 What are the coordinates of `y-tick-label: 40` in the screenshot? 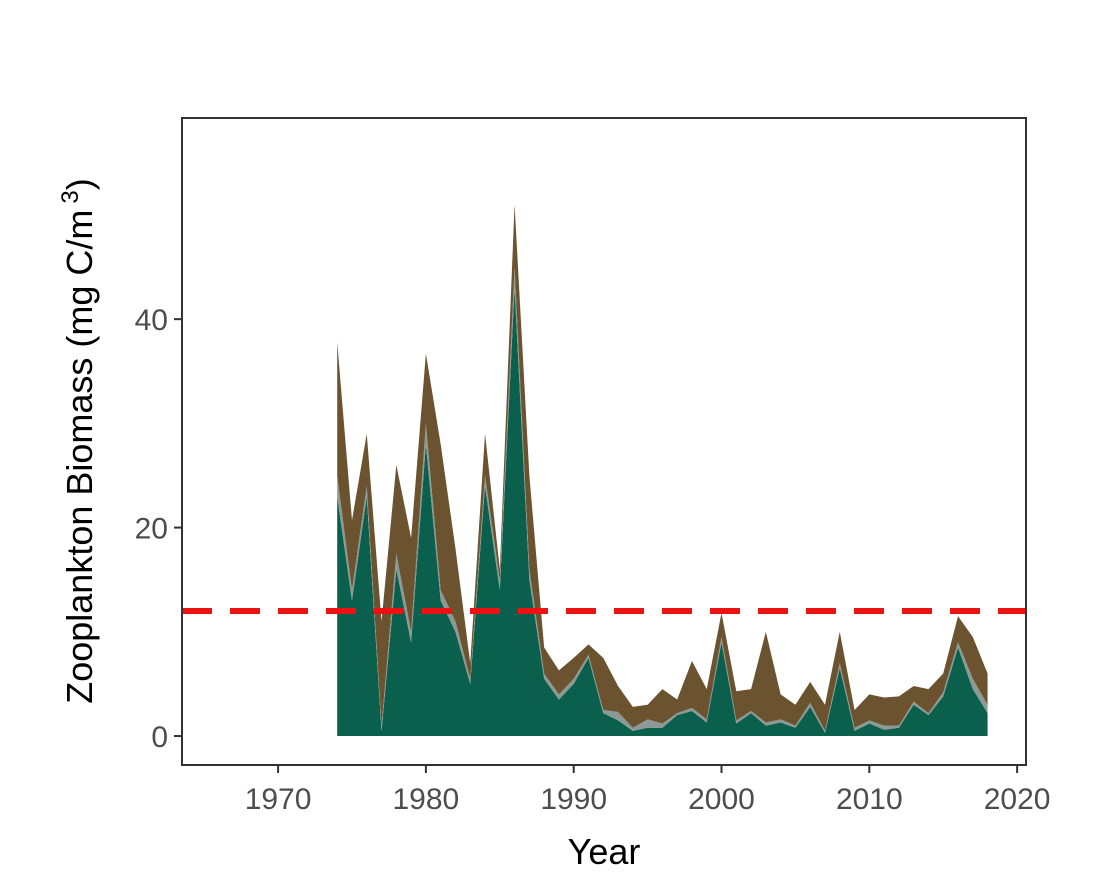 It's located at (151, 320).